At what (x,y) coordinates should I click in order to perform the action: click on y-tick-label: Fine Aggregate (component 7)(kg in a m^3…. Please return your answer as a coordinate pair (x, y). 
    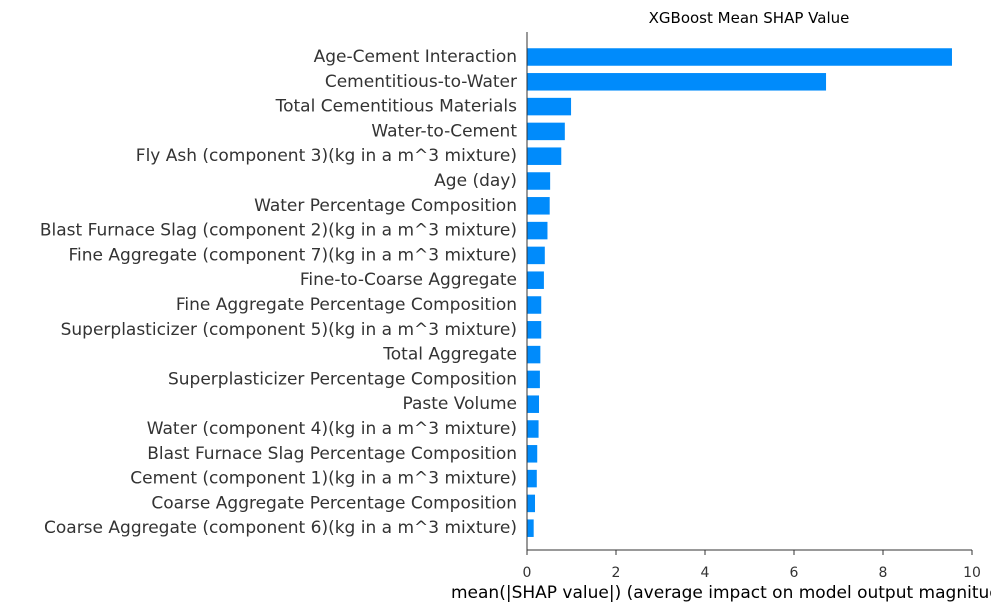
    Looking at the image, I should click on (293, 255).